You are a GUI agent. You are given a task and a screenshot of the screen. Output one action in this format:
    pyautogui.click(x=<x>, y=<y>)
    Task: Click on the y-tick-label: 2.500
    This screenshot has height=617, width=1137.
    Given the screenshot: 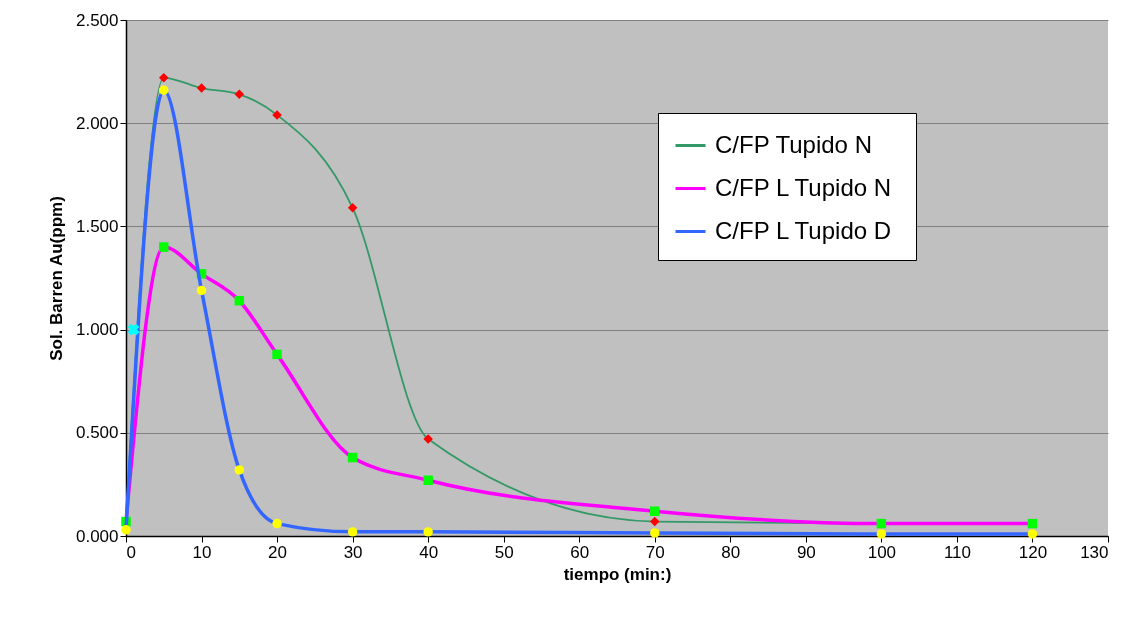 What is the action you would take?
    pyautogui.click(x=97, y=20)
    